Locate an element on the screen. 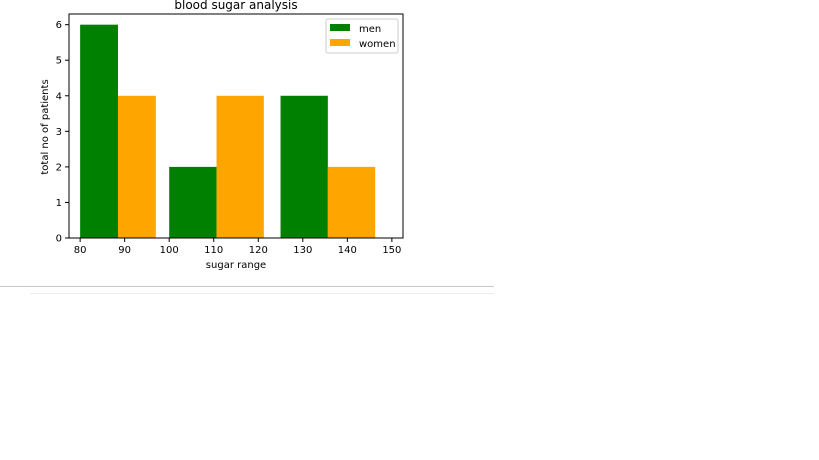  y-tick-label: 2 is located at coordinates (59, 167).